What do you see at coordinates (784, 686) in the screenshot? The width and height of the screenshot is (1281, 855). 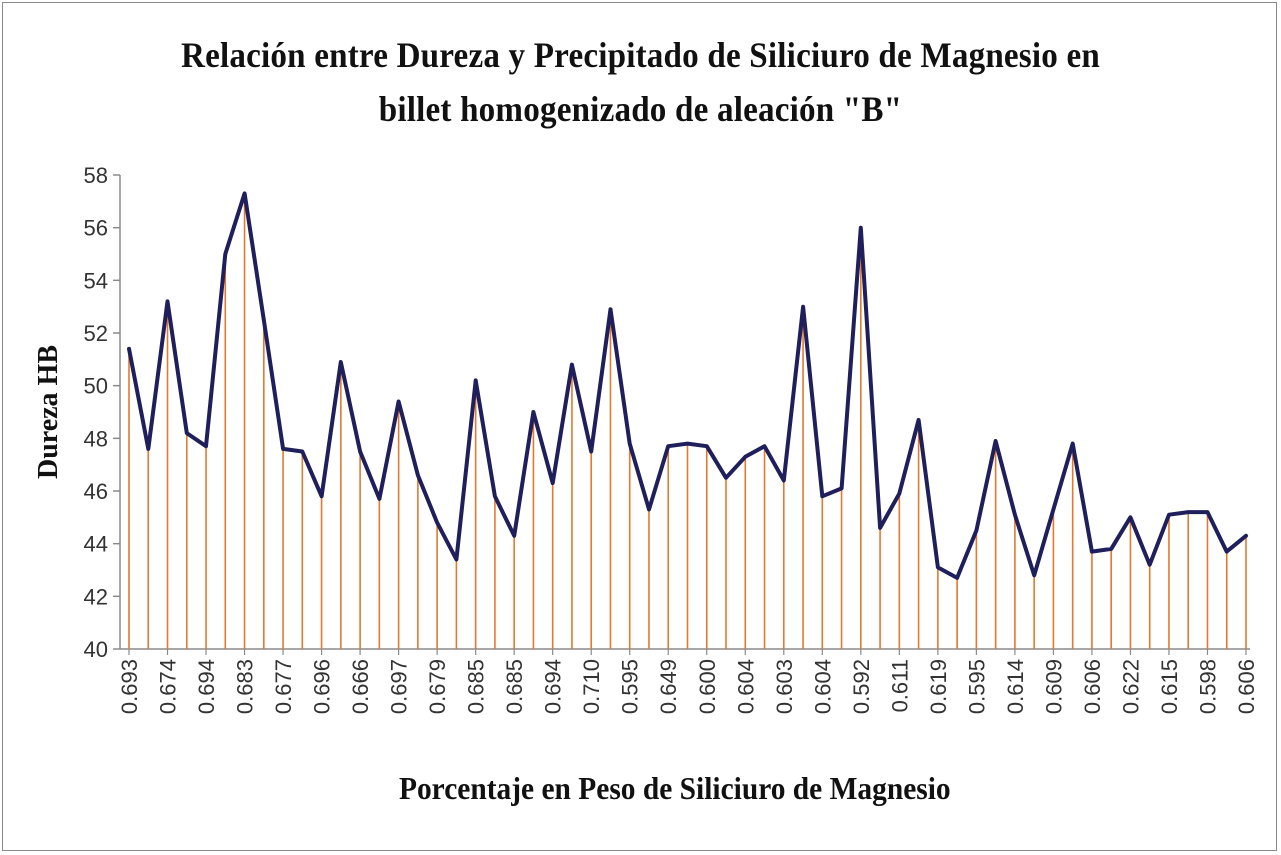 I see `x-tick-label: 0.603` at bounding box center [784, 686].